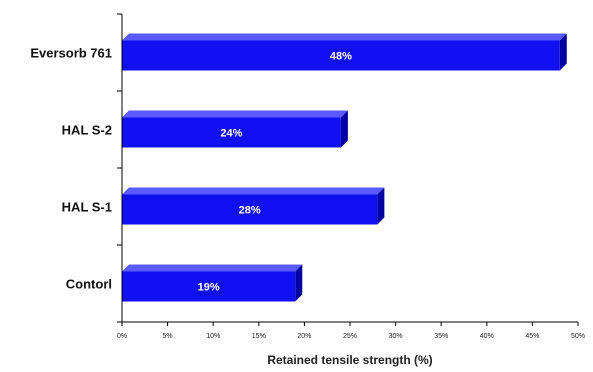 The width and height of the screenshot is (593, 372). What do you see at coordinates (259, 336) in the screenshot?
I see `x-tick-label: 15%` at bounding box center [259, 336].